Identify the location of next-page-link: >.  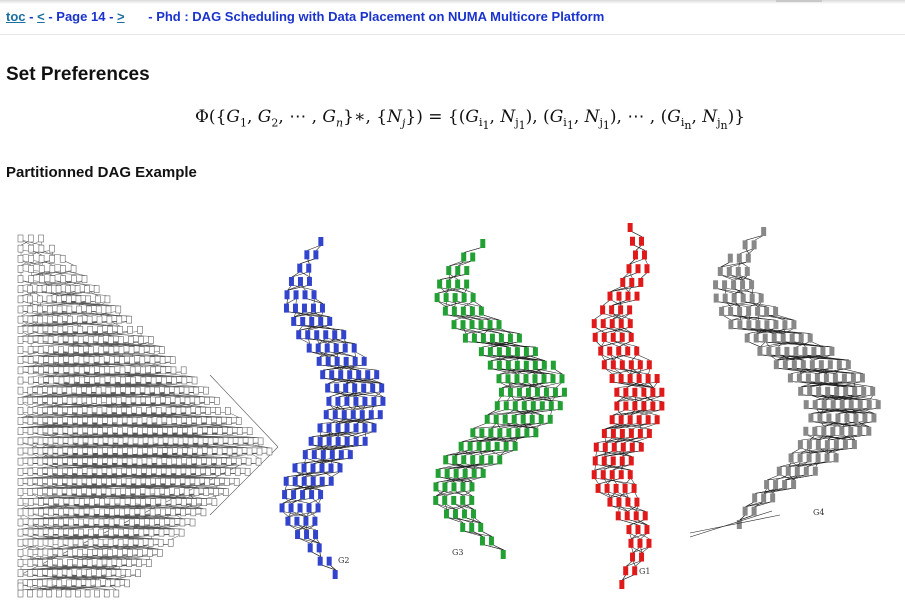
(121, 16).